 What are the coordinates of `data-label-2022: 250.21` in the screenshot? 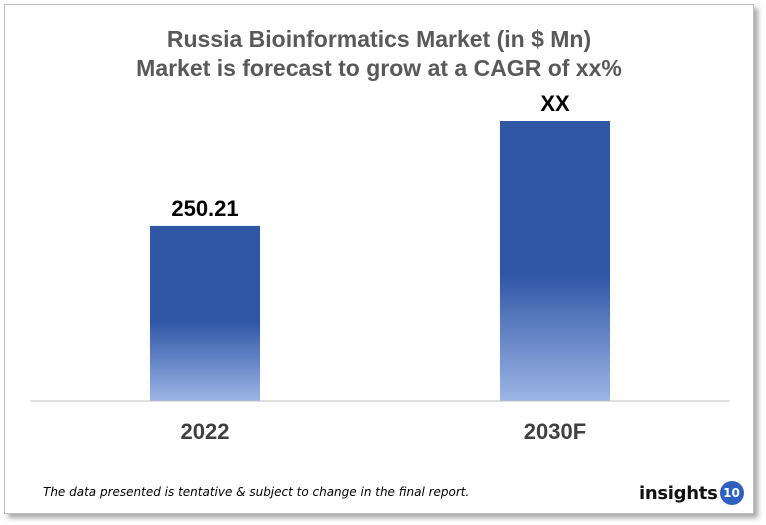 It's located at (204, 208).